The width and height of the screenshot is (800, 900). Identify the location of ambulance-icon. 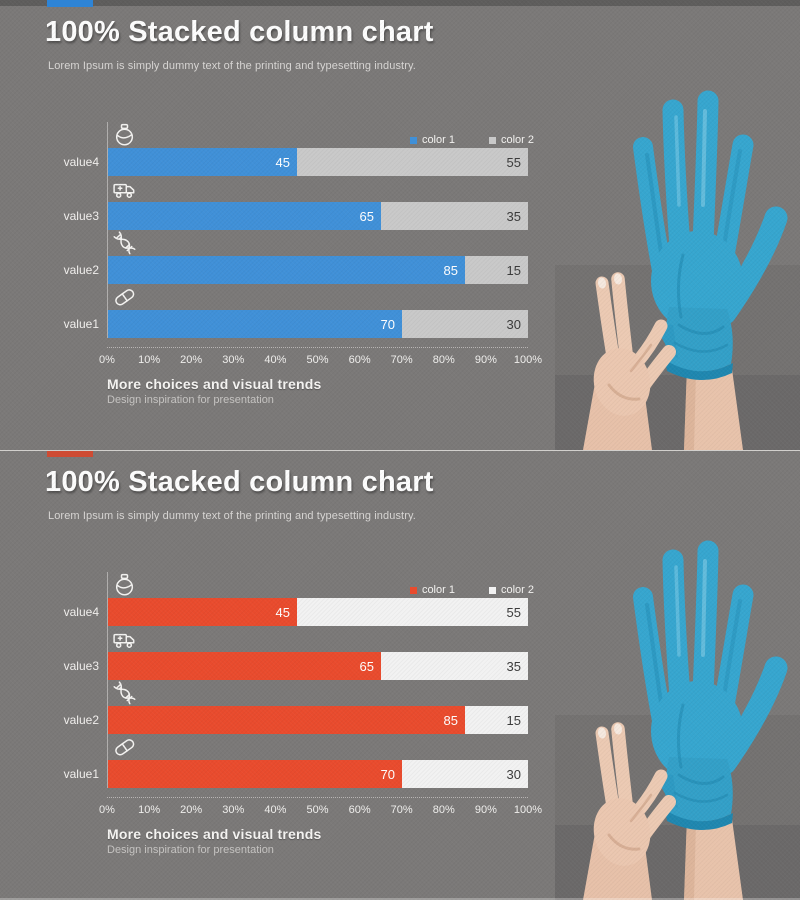
(124, 639).